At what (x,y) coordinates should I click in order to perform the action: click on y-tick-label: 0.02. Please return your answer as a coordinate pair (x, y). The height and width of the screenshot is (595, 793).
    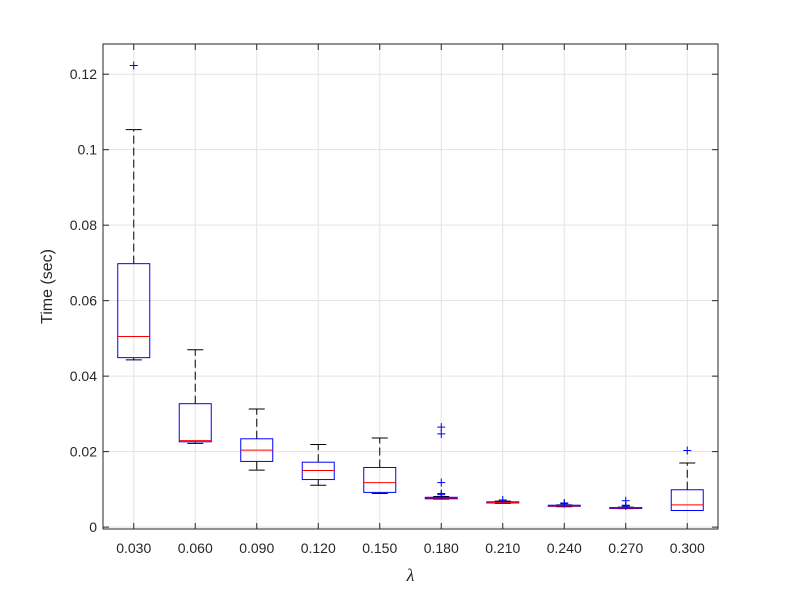
    Looking at the image, I should click on (83, 452).